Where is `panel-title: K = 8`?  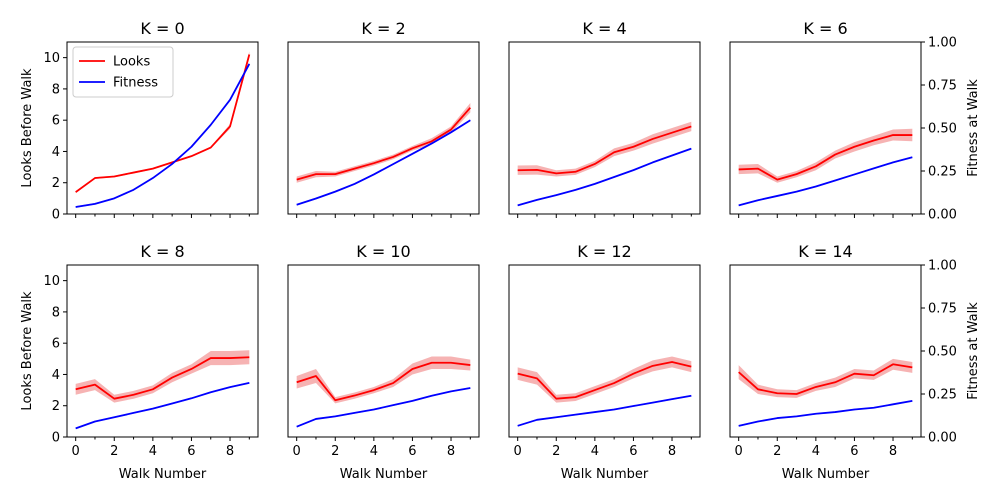 panel-title: K = 8 is located at coordinates (162, 251).